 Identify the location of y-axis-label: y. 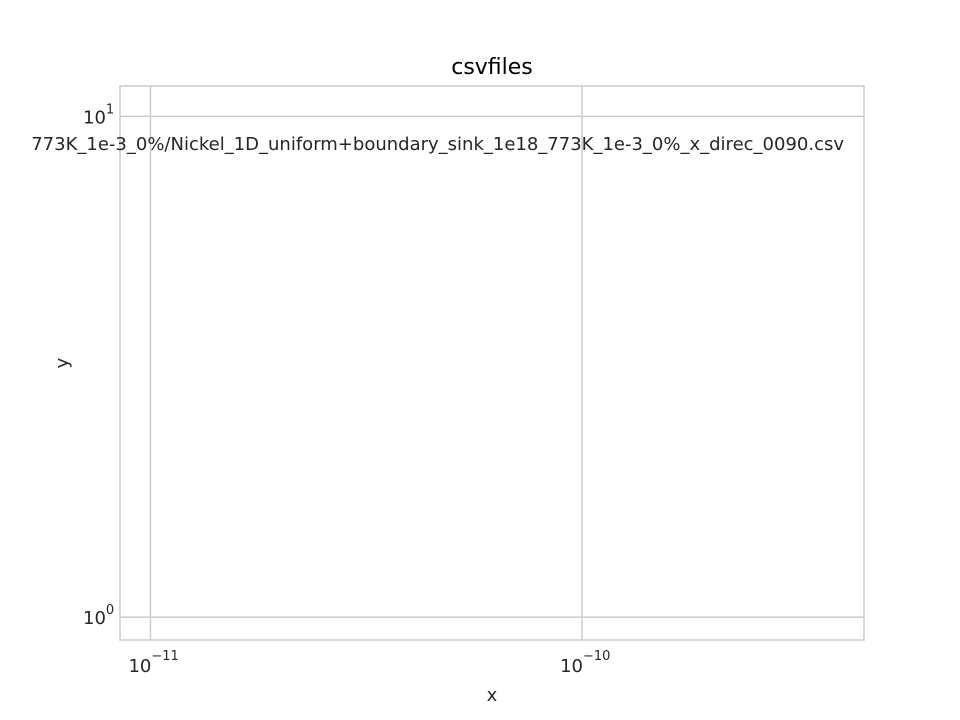
(62, 362).